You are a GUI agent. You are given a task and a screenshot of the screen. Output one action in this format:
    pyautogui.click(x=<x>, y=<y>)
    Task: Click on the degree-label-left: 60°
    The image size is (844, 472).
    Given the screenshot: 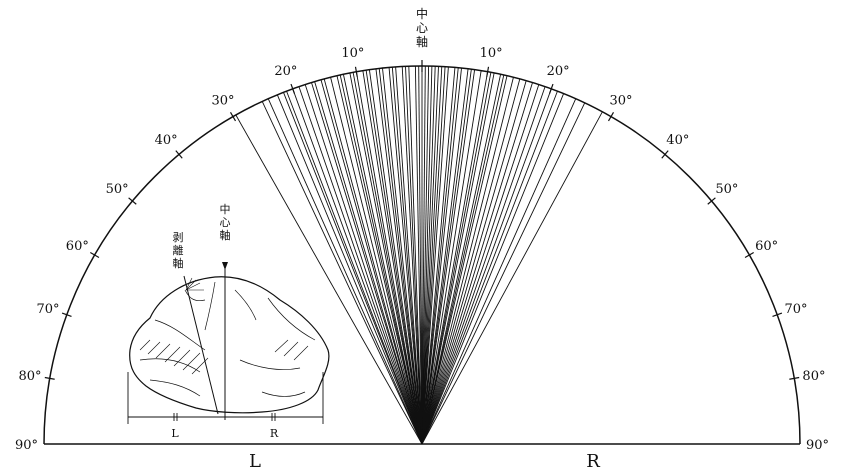 What is the action you would take?
    pyautogui.click(x=77, y=246)
    